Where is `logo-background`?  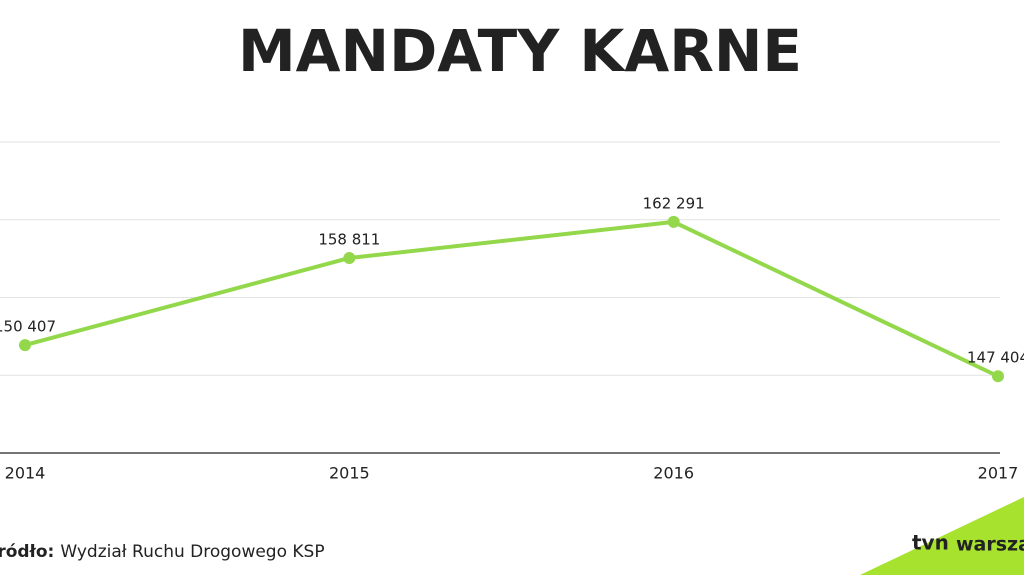
logo-background is located at coordinates (942, 536).